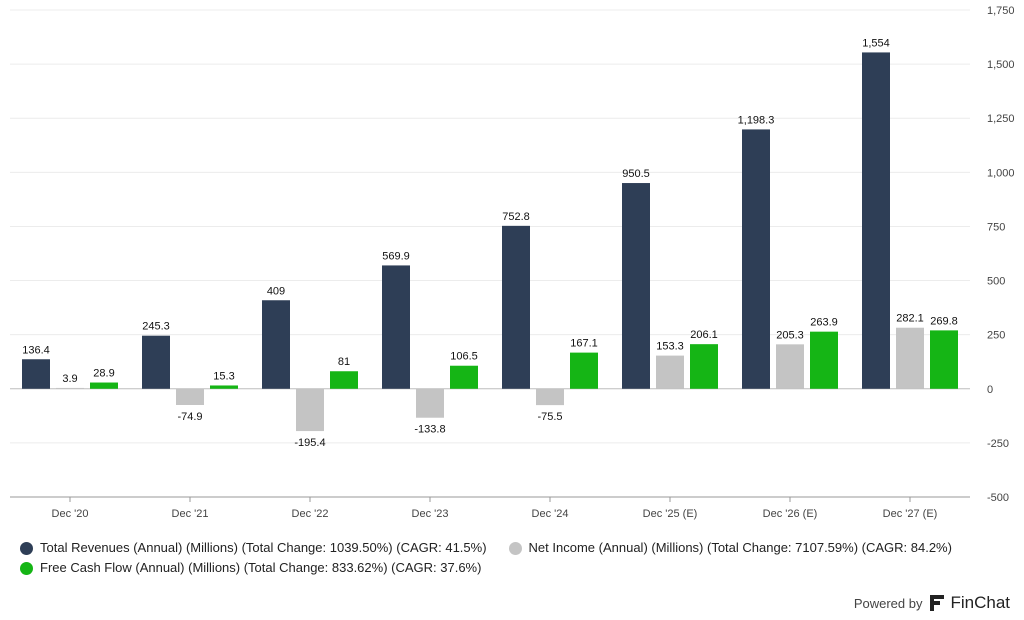 The image size is (1024, 620). What do you see at coordinates (584, 344) in the screenshot?
I see `data-label-free-cash-flow: 167.1` at bounding box center [584, 344].